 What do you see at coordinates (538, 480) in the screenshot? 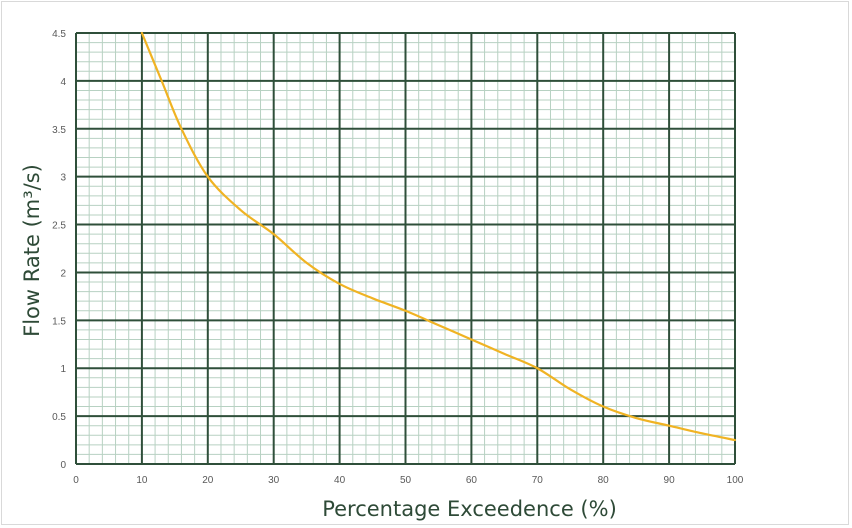
I see `x-tick-label: 70` at bounding box center [538, 480].